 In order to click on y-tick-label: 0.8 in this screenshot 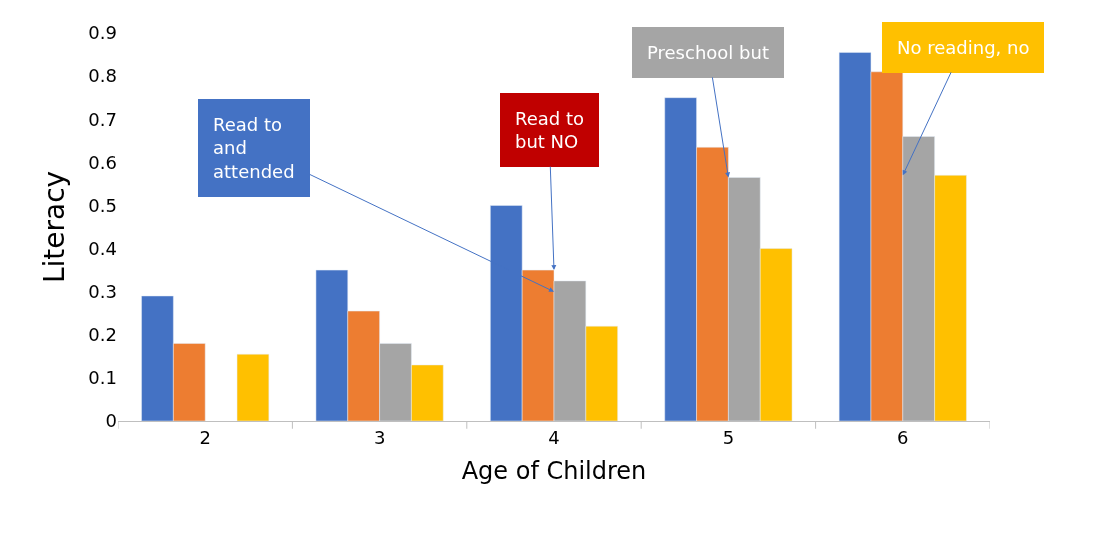, I will do `click(102, 76)`.